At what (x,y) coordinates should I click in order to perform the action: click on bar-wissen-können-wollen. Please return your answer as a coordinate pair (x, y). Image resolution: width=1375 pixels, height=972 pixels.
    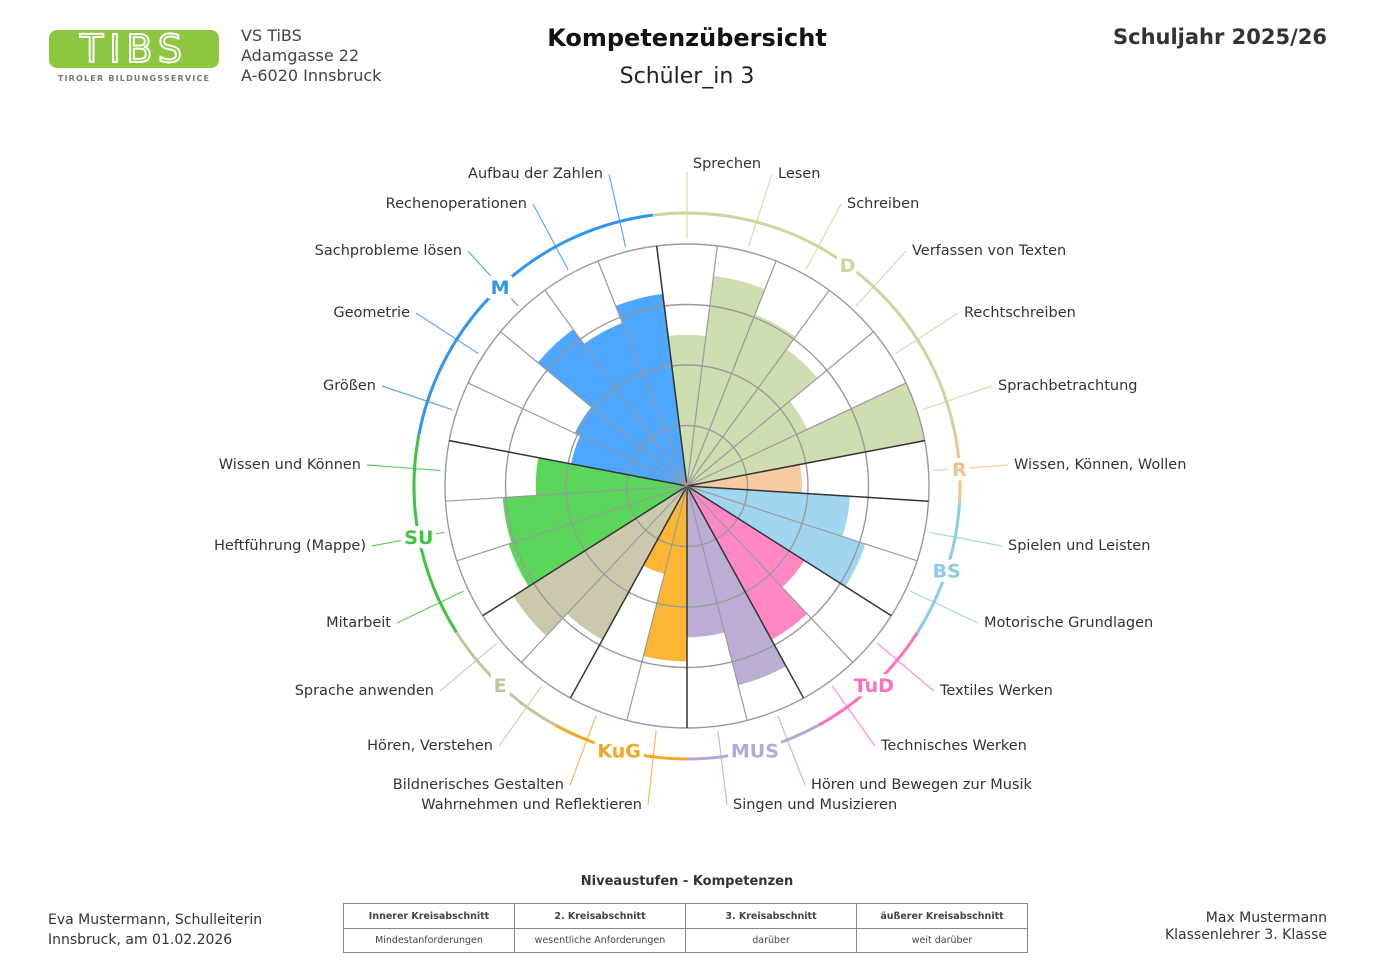
    Looking at the image, I should click on (744, 479).